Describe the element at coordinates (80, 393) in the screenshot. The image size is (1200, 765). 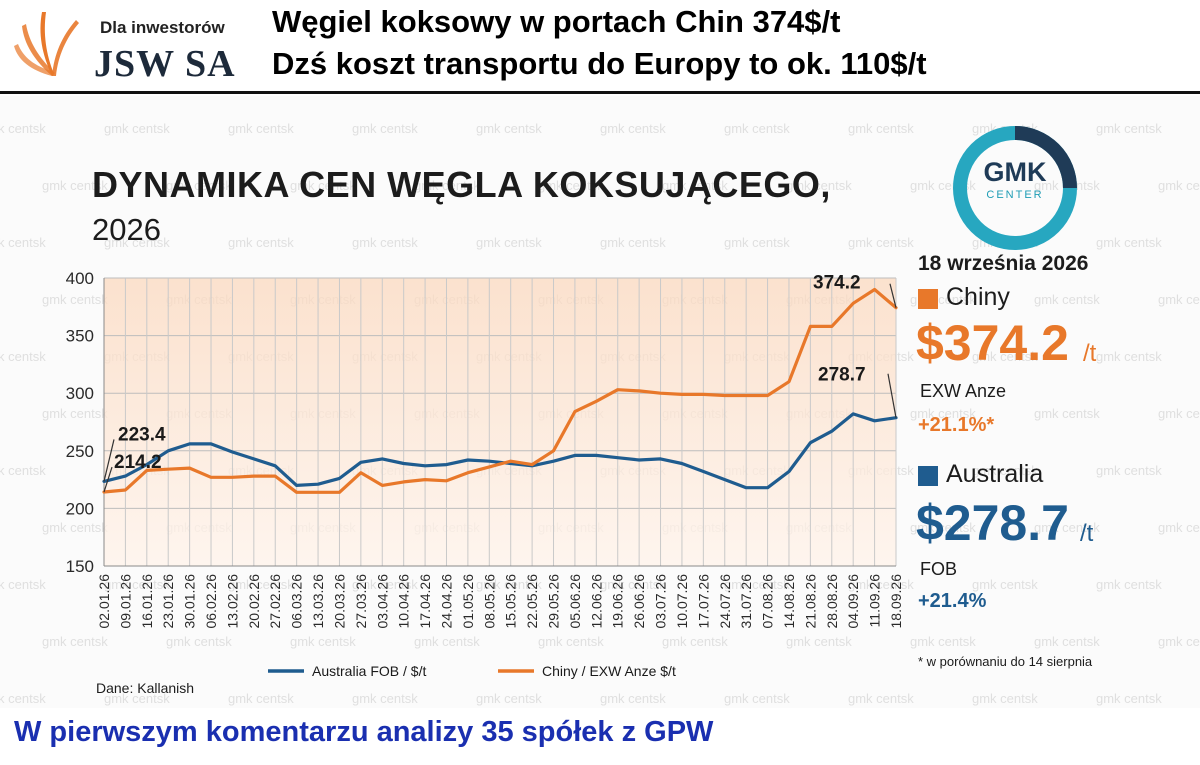
I see `y-tick-label: 300` at that location.